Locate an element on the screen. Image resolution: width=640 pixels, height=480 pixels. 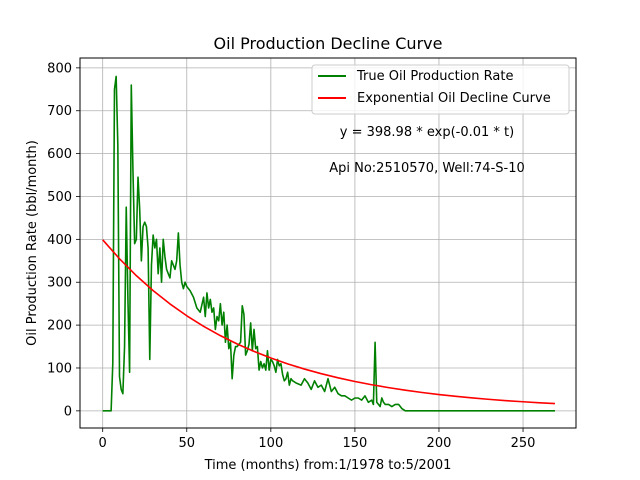
y-tick-label: 100 is located at coordinates (59, 368).